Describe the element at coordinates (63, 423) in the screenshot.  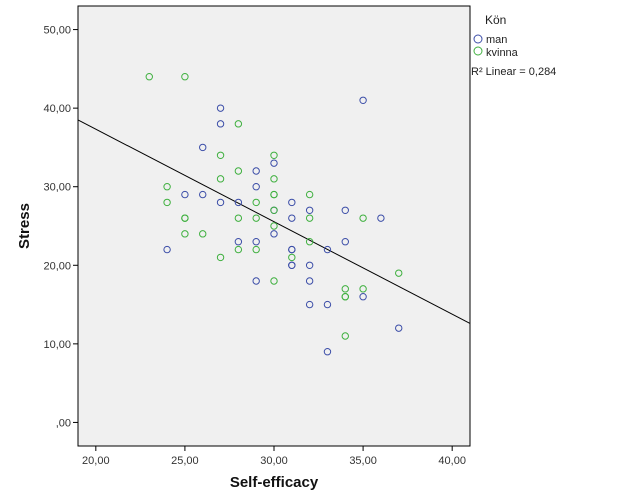
I see `y-tick-label: ,00` at that location.